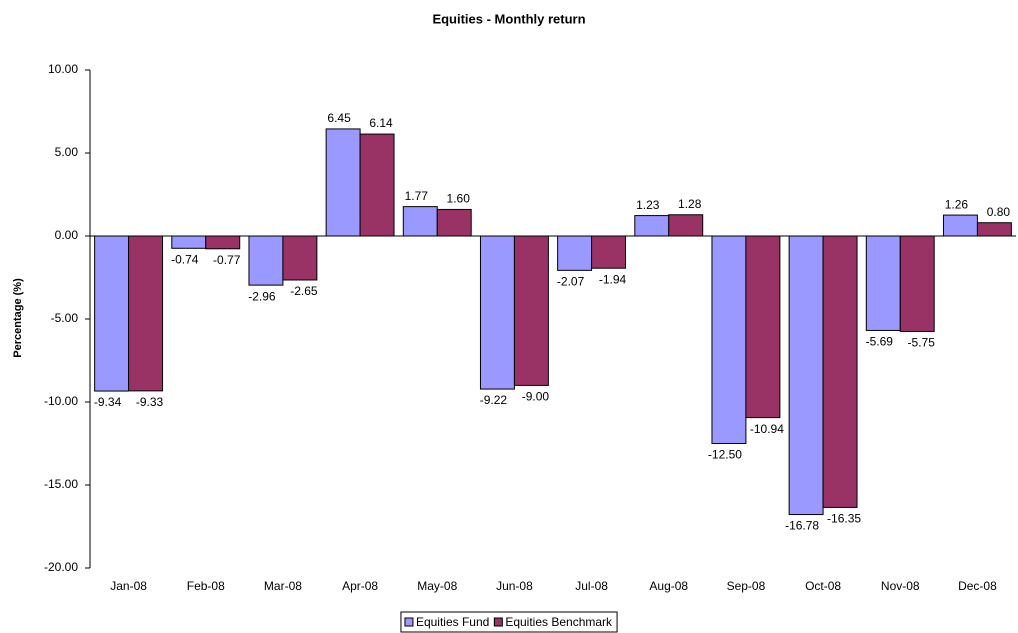  I want to click on legend-label: Equities Benchmark, so click(559, 622).